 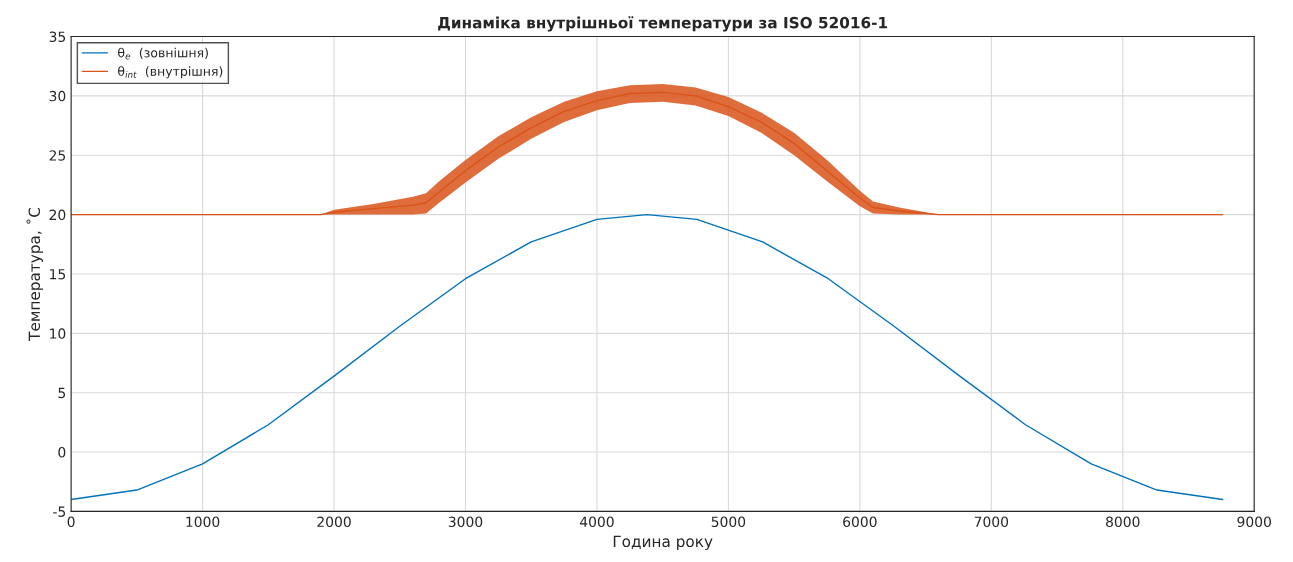 I want to click on y-tick-label: 15, so click(x=58, y=274).